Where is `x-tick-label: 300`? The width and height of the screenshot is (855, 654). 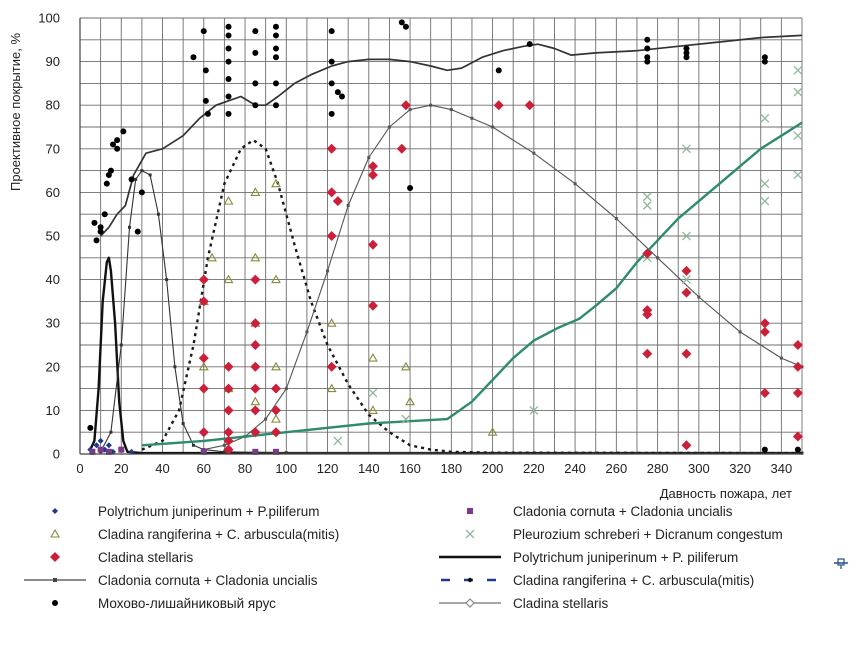
x-tick-label: 300 is located at coordinates (699, 468).